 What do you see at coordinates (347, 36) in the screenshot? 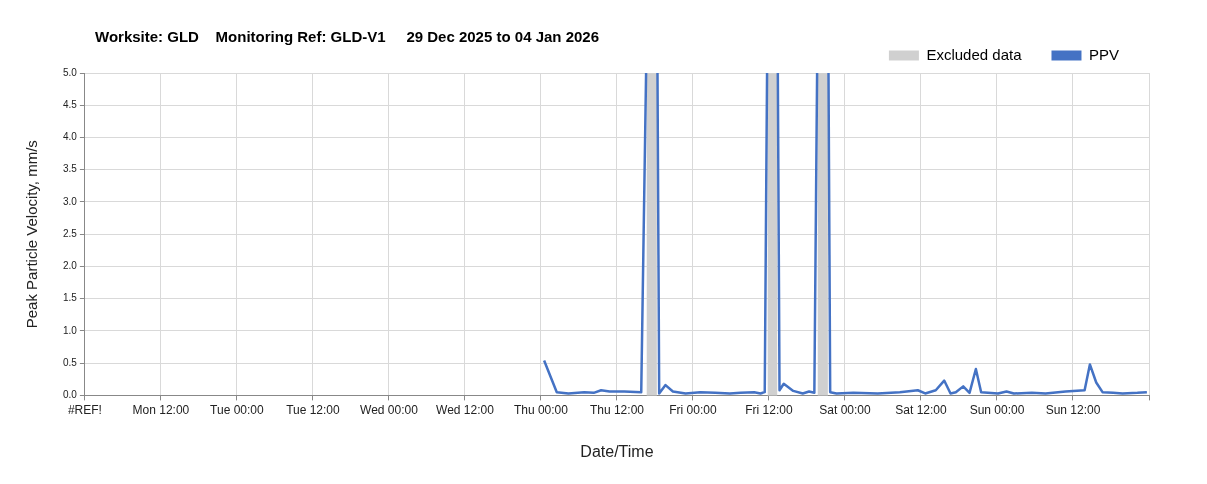
I see `chart-title: Worksite: GLD Monitoring Ref: GLD-V1 29 Dec 2025 to 04 Jan 2026` at bounding box center [347, 36].